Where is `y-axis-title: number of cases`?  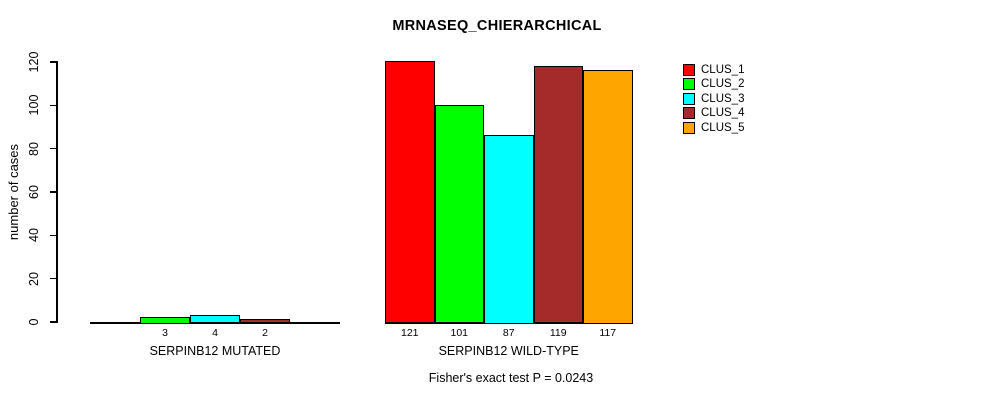 y-axis-title: number of cases is located at coordinates (13, 192).